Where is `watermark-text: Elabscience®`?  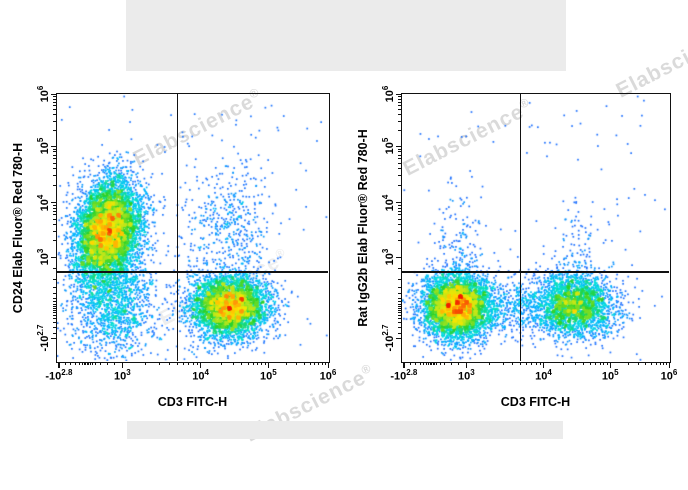 watermark-text: Elabscience® is located at coordinates (650, 60).